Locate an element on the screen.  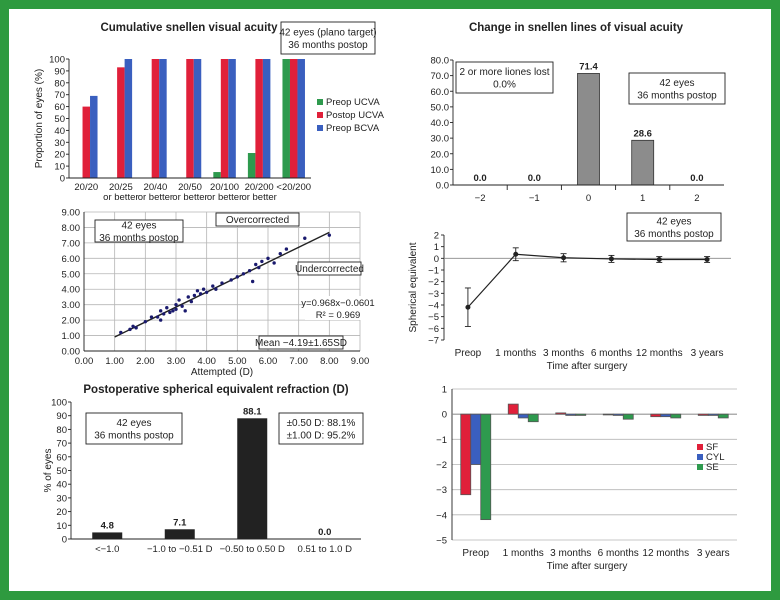
chart3-xtick-label: 3.00 is located at coordinates (176, 361).